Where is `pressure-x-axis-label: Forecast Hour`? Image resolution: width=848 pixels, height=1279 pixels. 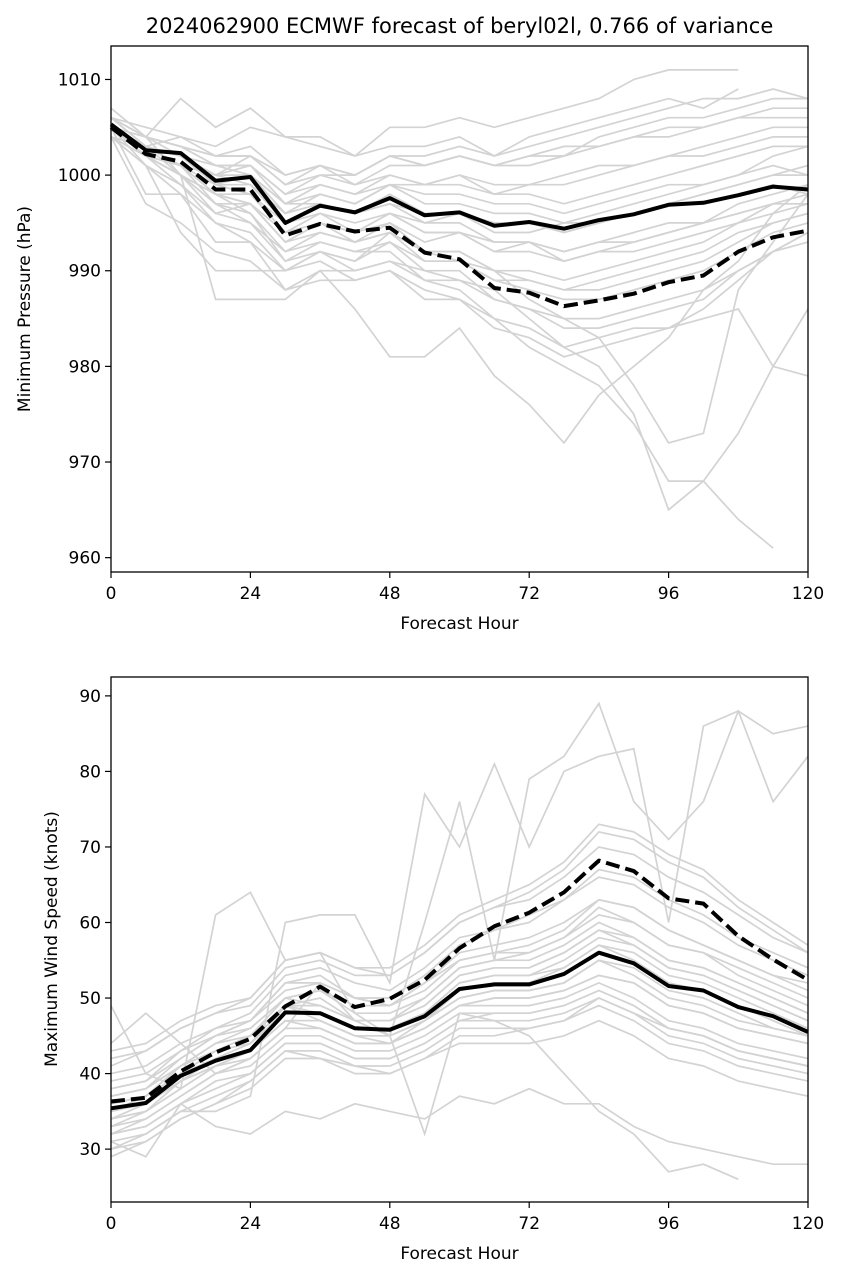 pressure-x-axis-label: Forecast Hour is located at coordinates (459, 624).